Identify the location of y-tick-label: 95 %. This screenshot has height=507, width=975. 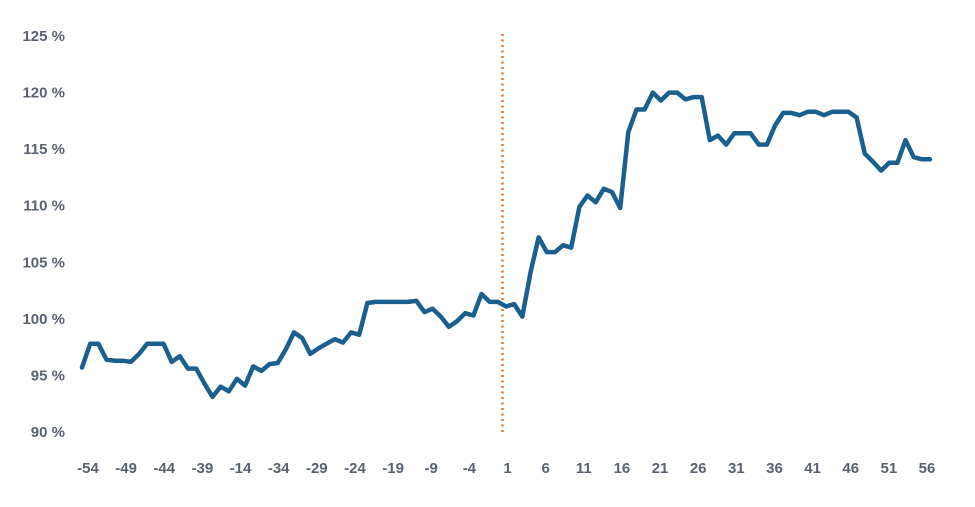
(48, 375).